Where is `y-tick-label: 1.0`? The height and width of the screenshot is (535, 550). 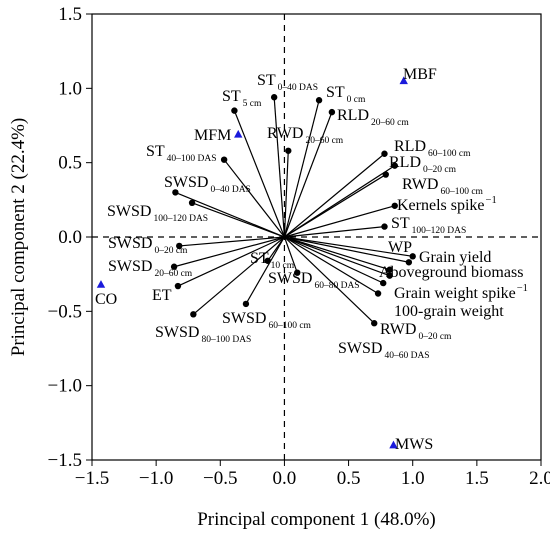 y-tick-label: 1.0 is located at coordinates (70, 88).